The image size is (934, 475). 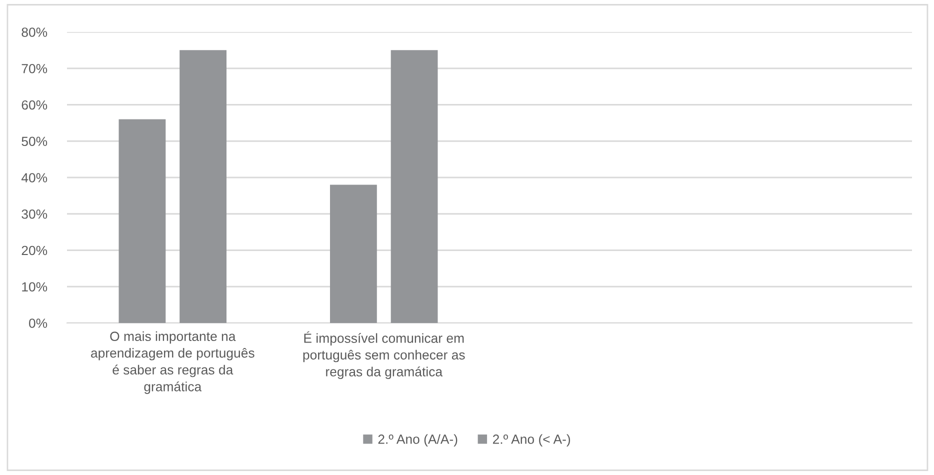 What do you see at coordinates (34, 177) in the screenshot?
I see `y-tick-label: 40%` at bounding box center [34, 177].